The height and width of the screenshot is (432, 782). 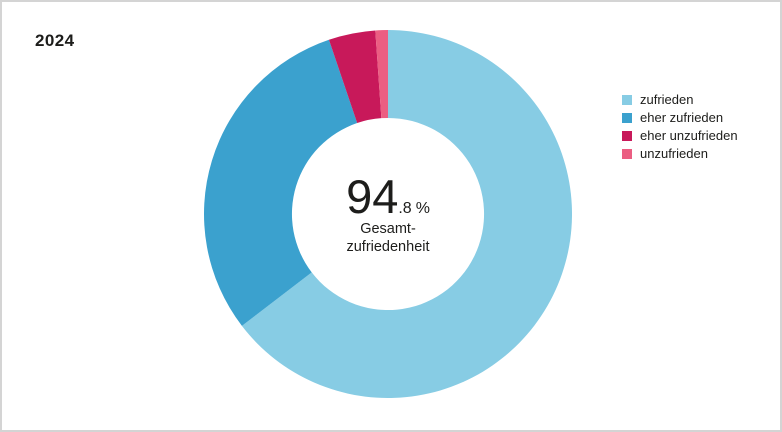 What do you see at coordinates (689, 135) in the screenshot?
I see `legend-label: eher unzufrieden` at bounding box center [689, 135].